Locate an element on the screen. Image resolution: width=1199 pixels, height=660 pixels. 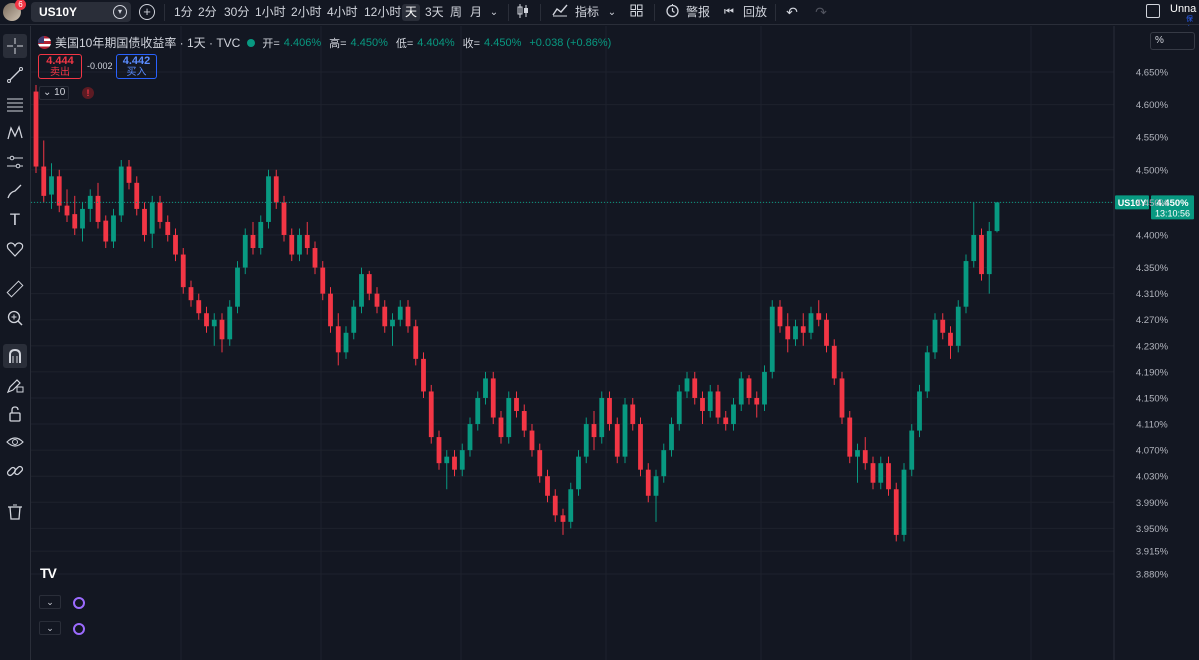
symbol-search-button: US10Y ▾ is located at coordinates (81, 12).